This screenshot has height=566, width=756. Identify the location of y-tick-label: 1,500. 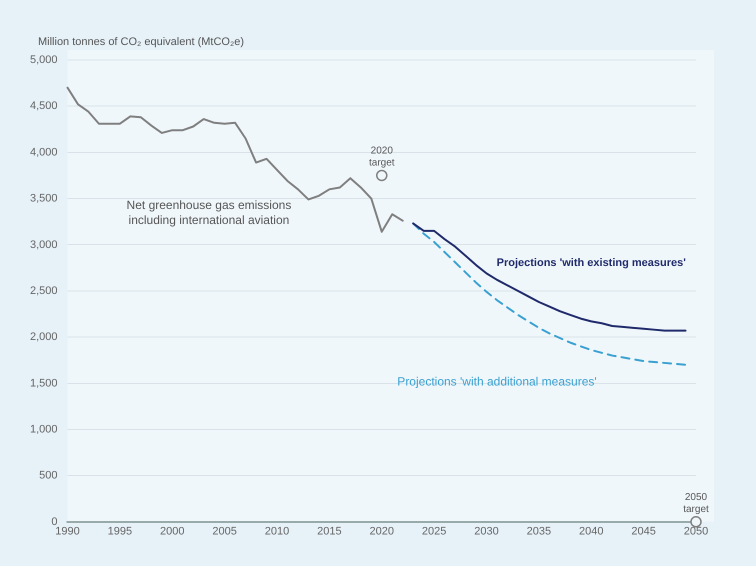
(44, 383).